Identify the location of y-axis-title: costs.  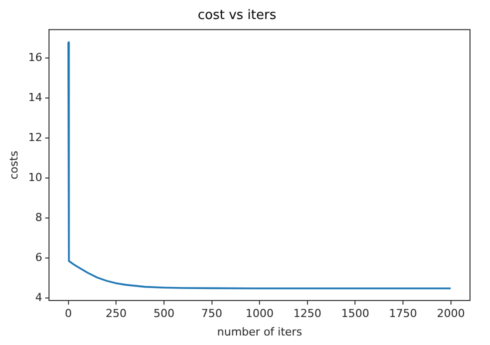
(13, 165).